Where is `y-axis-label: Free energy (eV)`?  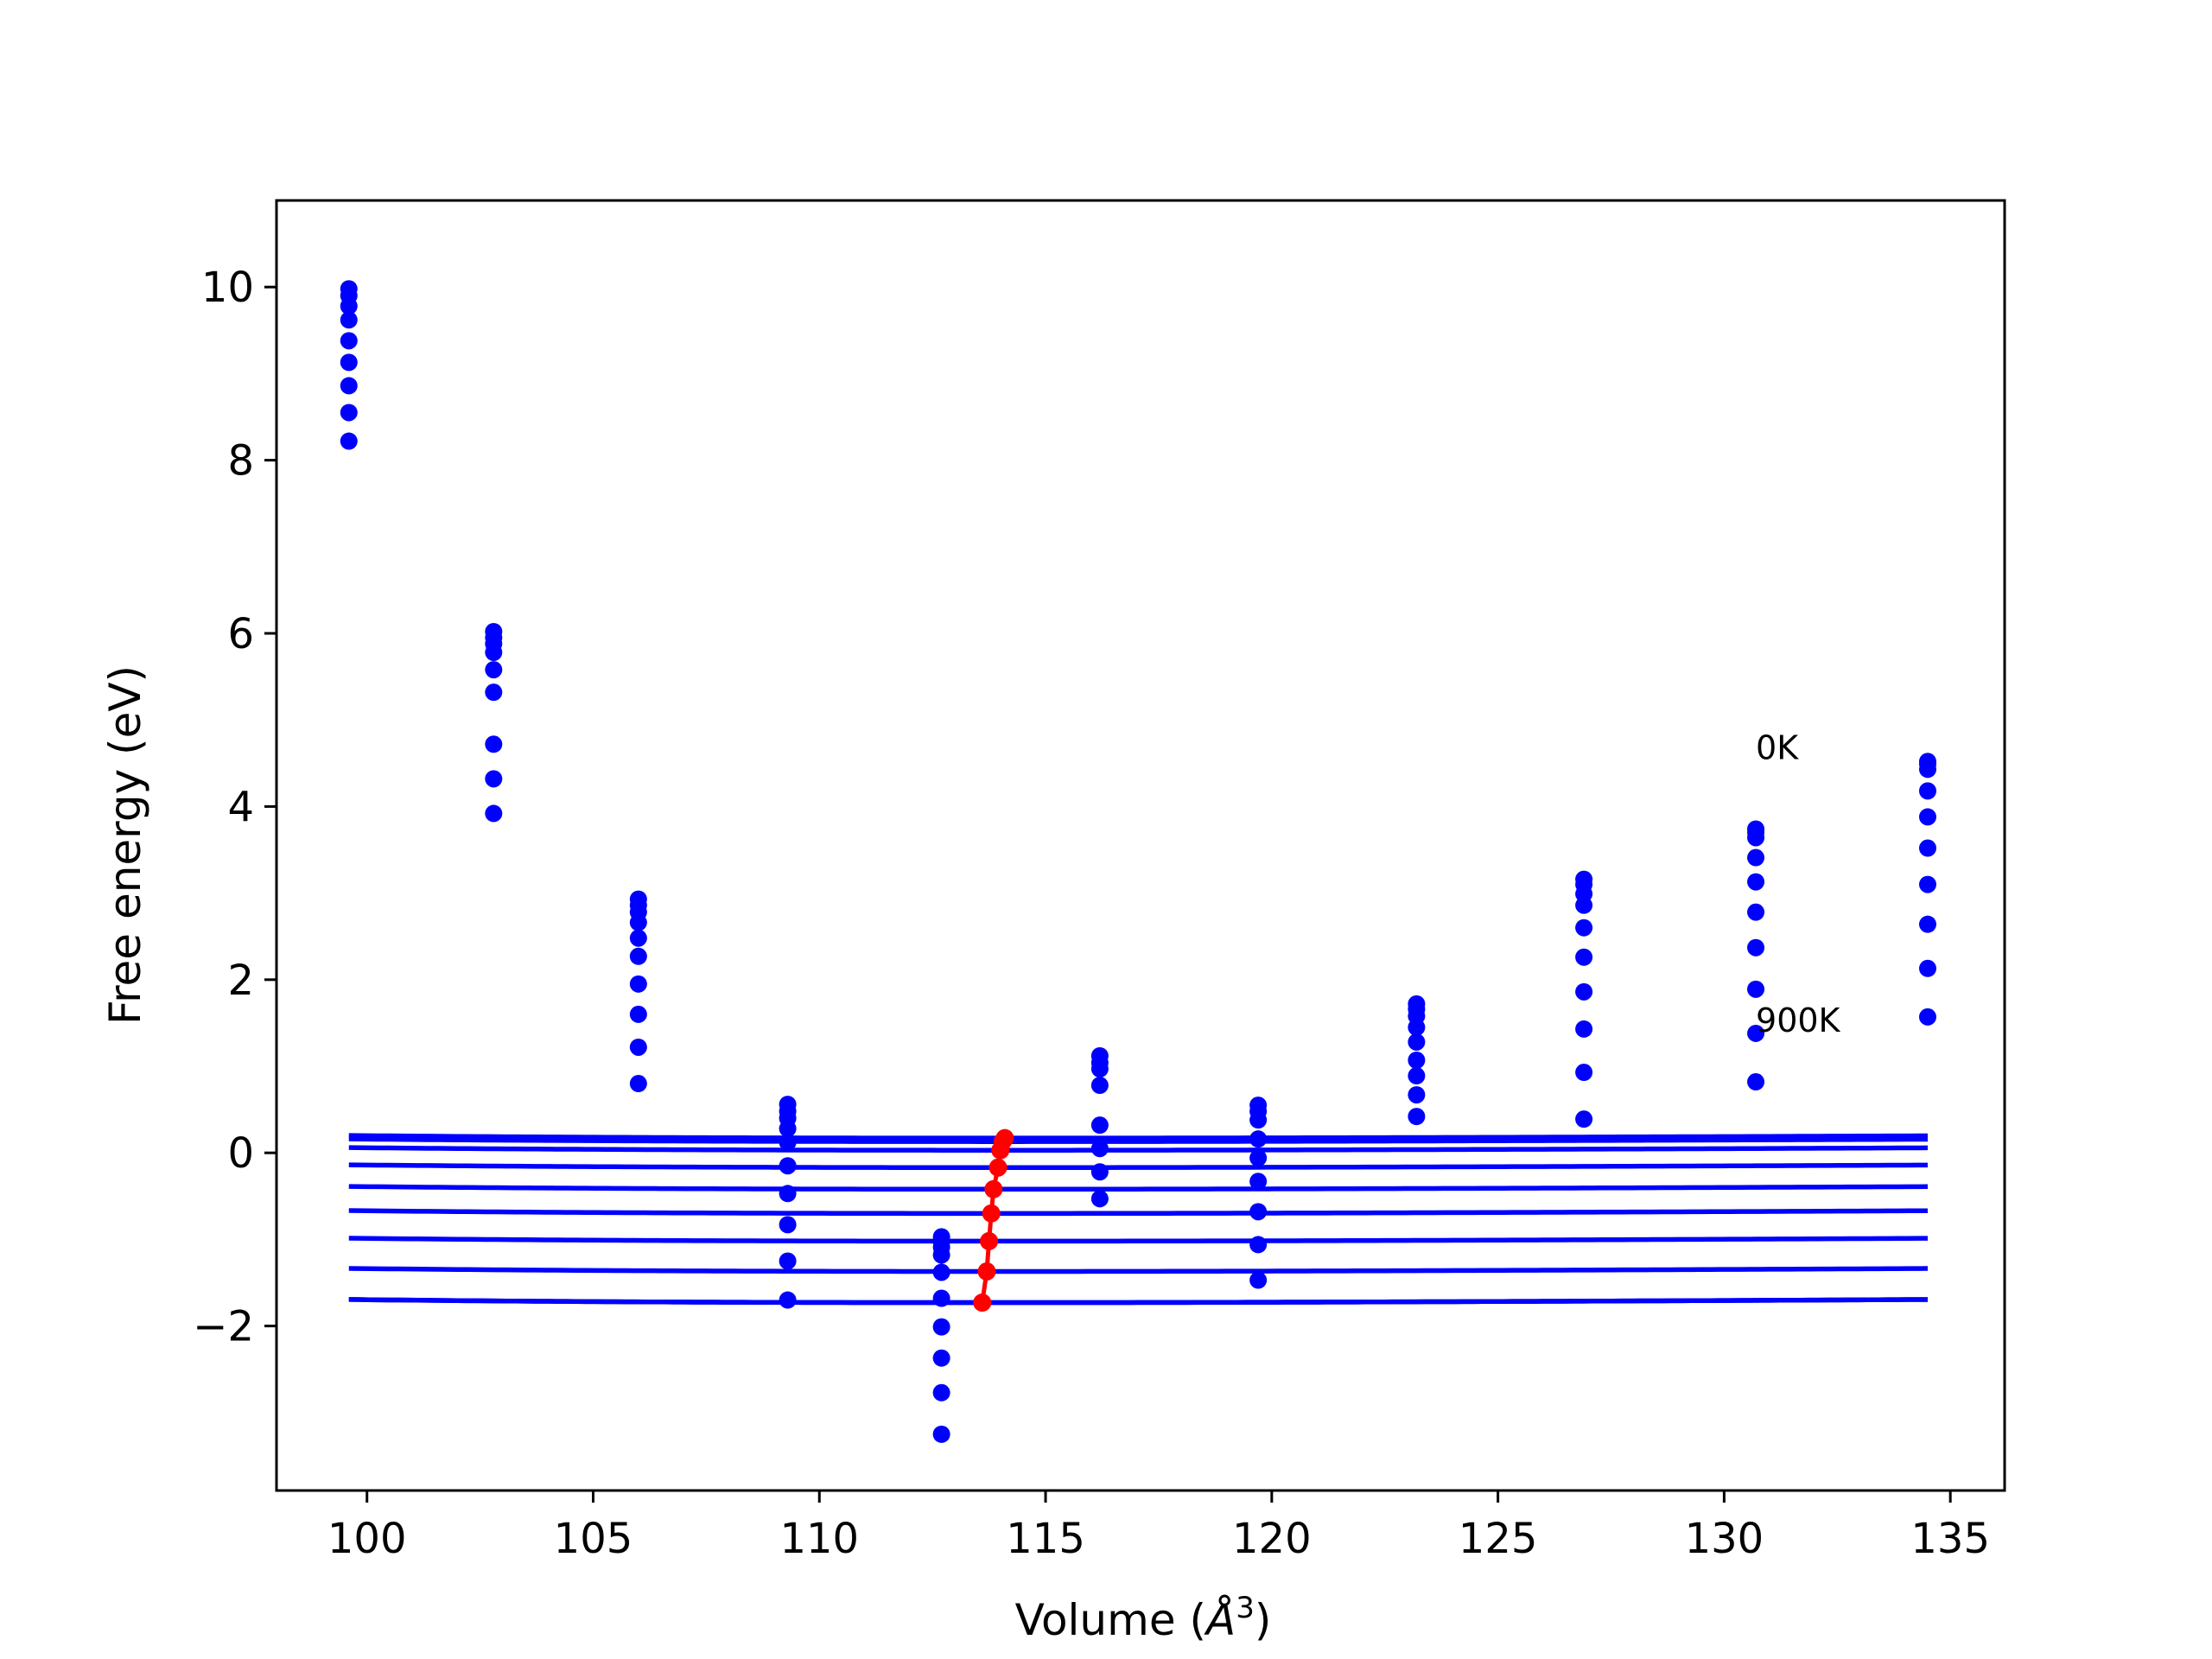
y-axis-label: Free energy (eV) is located at coordinates (125, 845).